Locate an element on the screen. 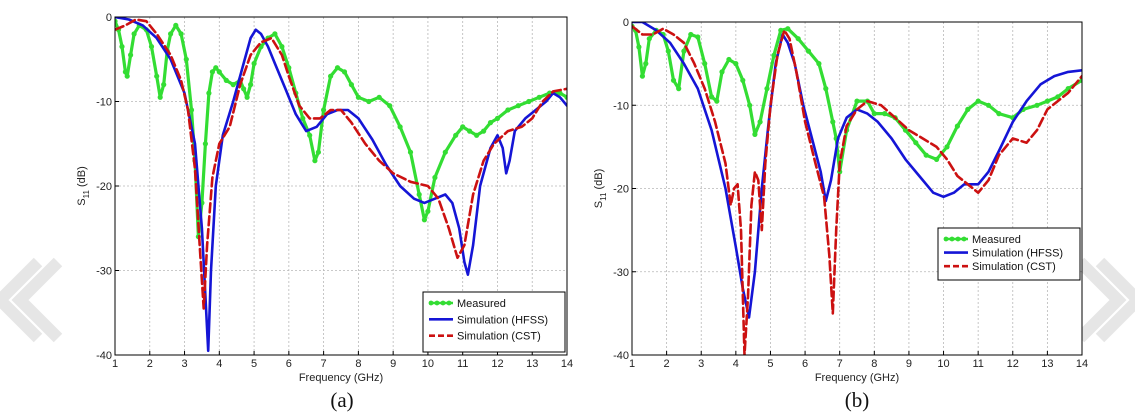 The width and height of the screenshot is (1135, 415). x-tick-label: 1 is located at coordinates (632, 364).